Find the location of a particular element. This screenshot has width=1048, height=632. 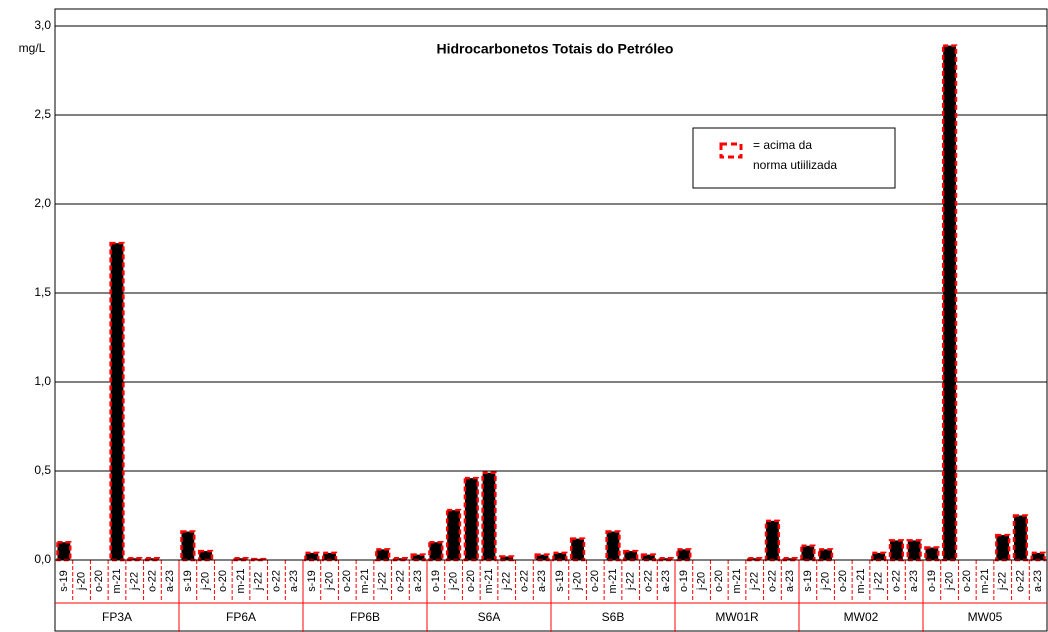

legend-box is located at coordinates (794, 158).